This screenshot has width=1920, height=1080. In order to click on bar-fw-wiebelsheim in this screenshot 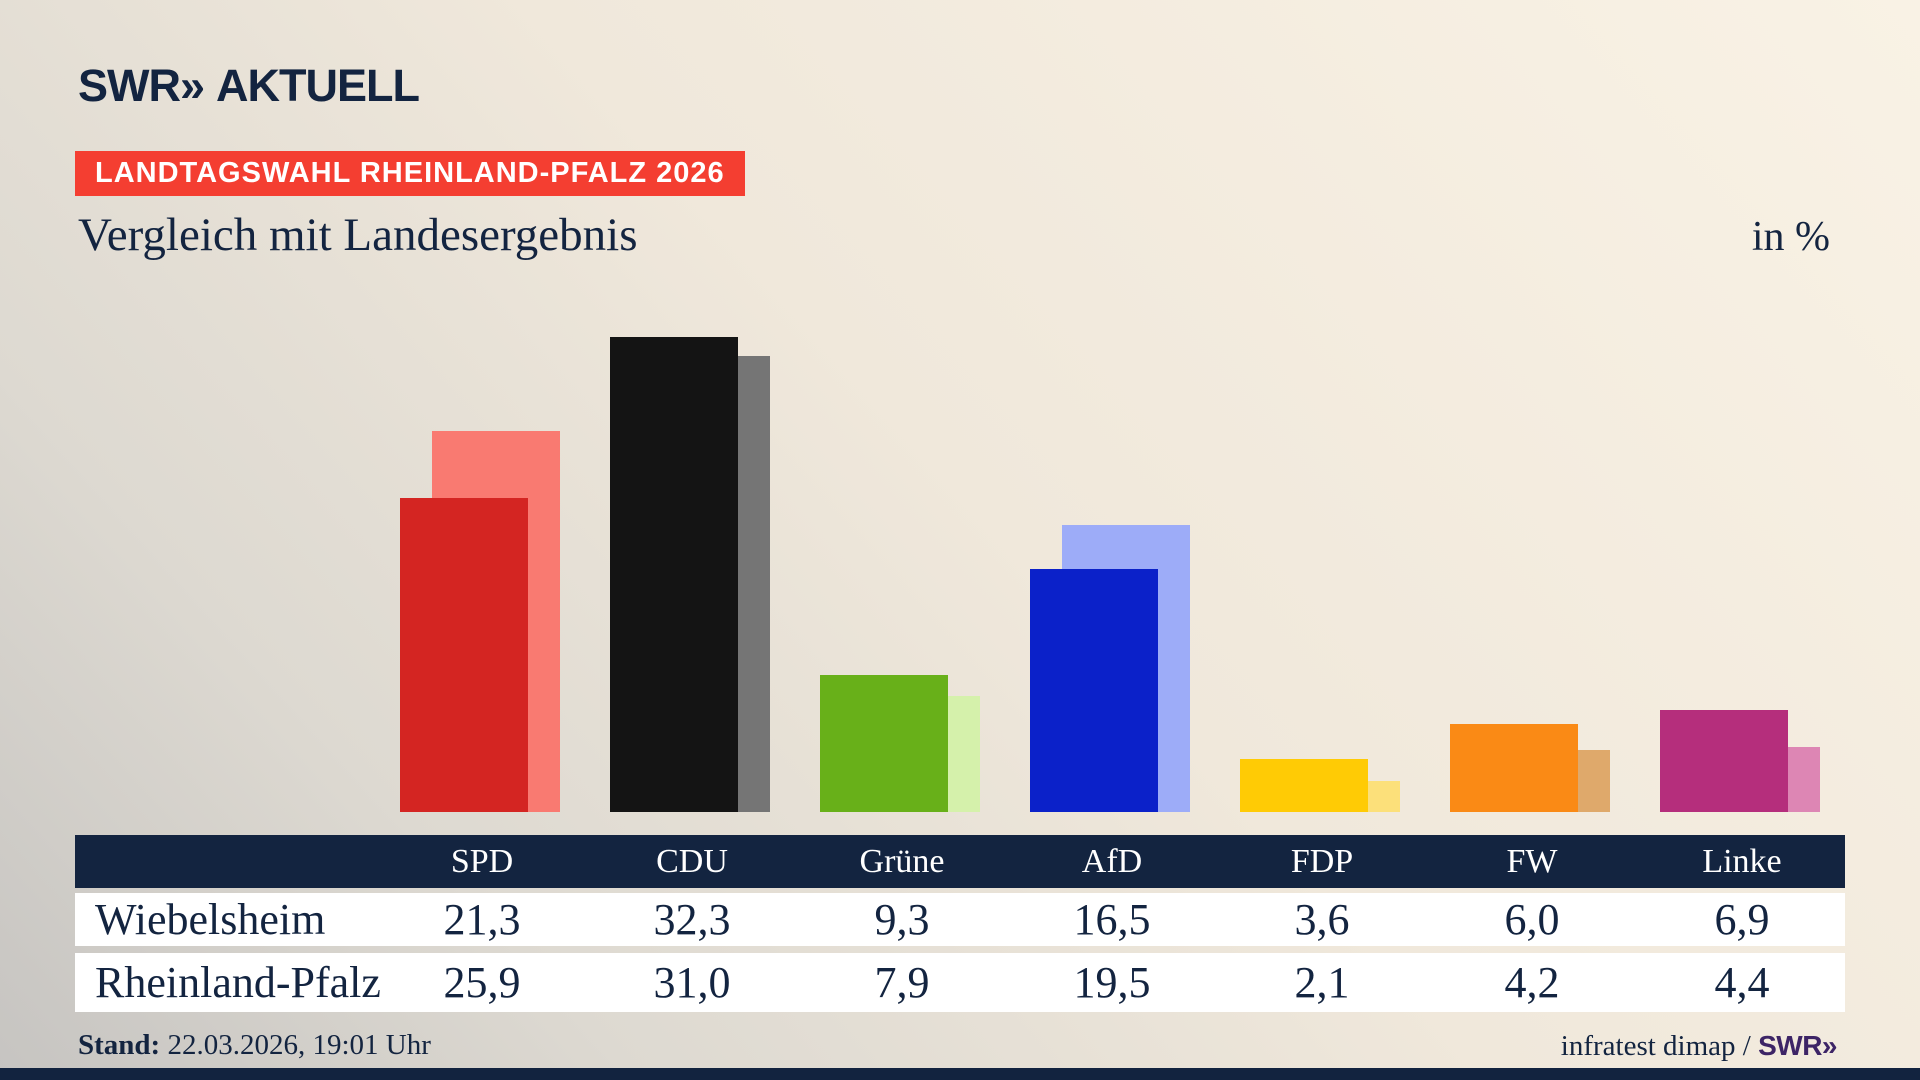, I will do `click(1514, 768)`.